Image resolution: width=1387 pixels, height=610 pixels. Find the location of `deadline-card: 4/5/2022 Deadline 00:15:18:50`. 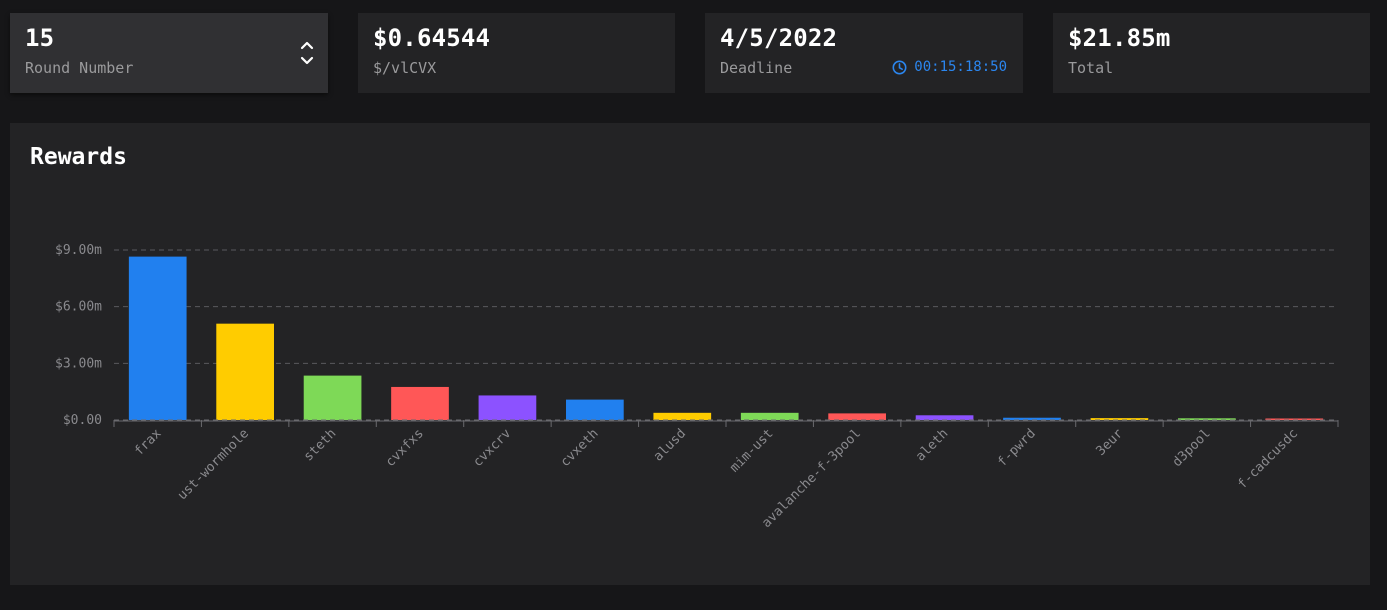

deadline-card: 4/5/2022 Deadline 00:15:18:50 is located at coordinates (864, 53).